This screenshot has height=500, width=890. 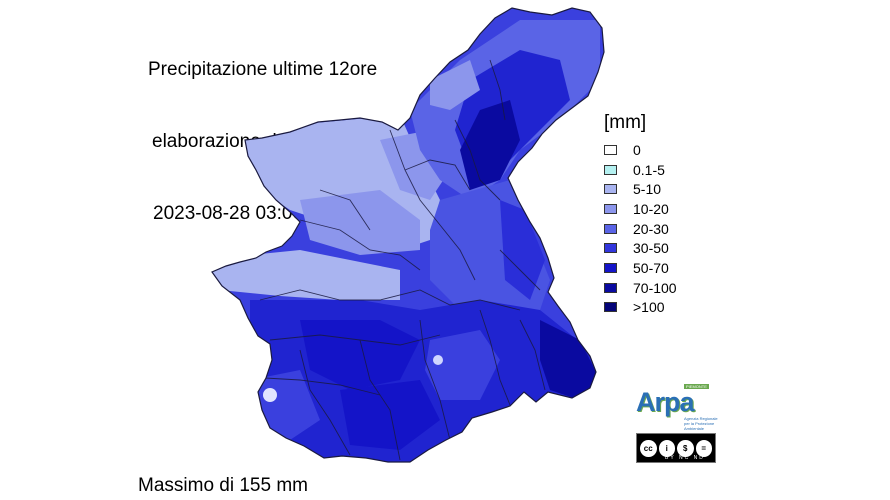 What do you see at coordinates (625, 122) in the screenshot?
I see `legend-title: [mm]` at bounding box center [625, 122].